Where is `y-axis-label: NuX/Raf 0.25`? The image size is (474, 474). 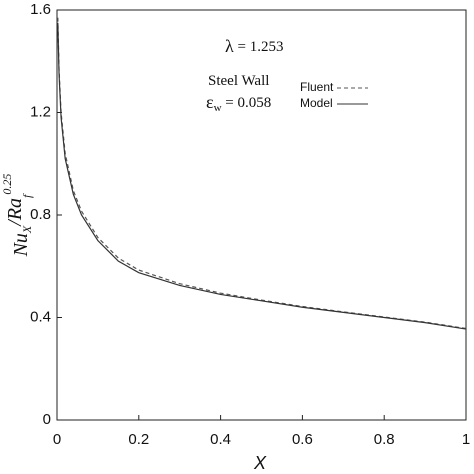
y-axis-label: NuX/Raf 0.25 is located at coordinates (17, 216).